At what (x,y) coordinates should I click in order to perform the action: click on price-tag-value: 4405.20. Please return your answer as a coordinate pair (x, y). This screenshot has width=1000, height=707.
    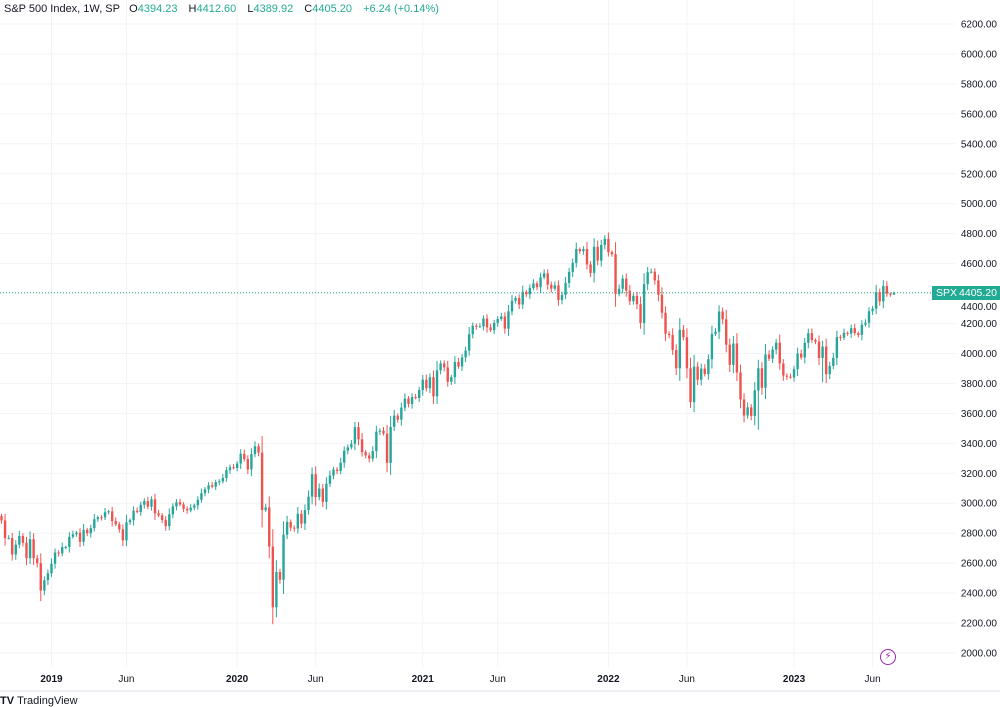
    Looking at the image, I should click on (978, 293).